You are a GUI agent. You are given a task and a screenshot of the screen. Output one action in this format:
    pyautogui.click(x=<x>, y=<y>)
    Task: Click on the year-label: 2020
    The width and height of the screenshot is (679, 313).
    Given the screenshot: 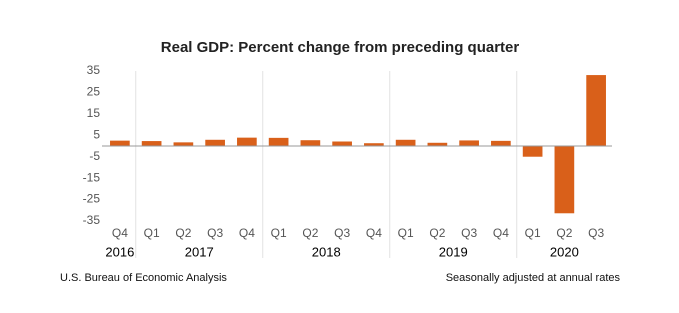 What is the action you would take?
    pyautogui.click(x=564, y=251)
    